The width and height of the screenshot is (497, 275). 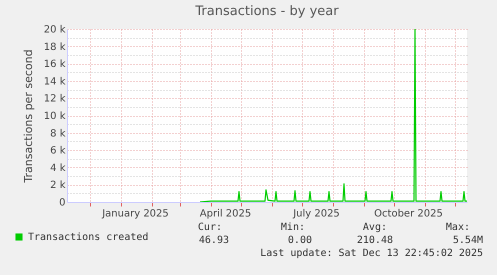 What do you see at coordinates (28, 116) in the screenshot?
I see `y-axis-title: Transactions per second` at bounding box center [28, 116].